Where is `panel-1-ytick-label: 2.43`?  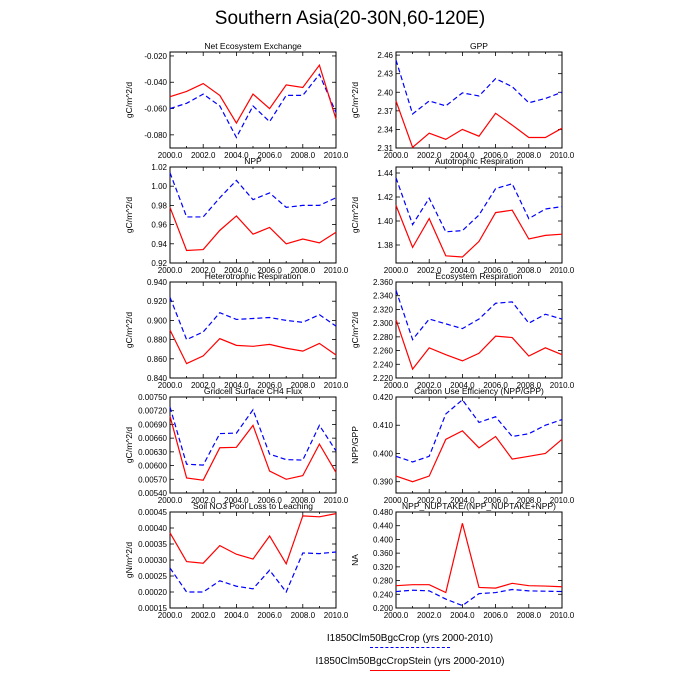
panel-1-ytick-label: 2.43 is located at coordinates (385, 74).